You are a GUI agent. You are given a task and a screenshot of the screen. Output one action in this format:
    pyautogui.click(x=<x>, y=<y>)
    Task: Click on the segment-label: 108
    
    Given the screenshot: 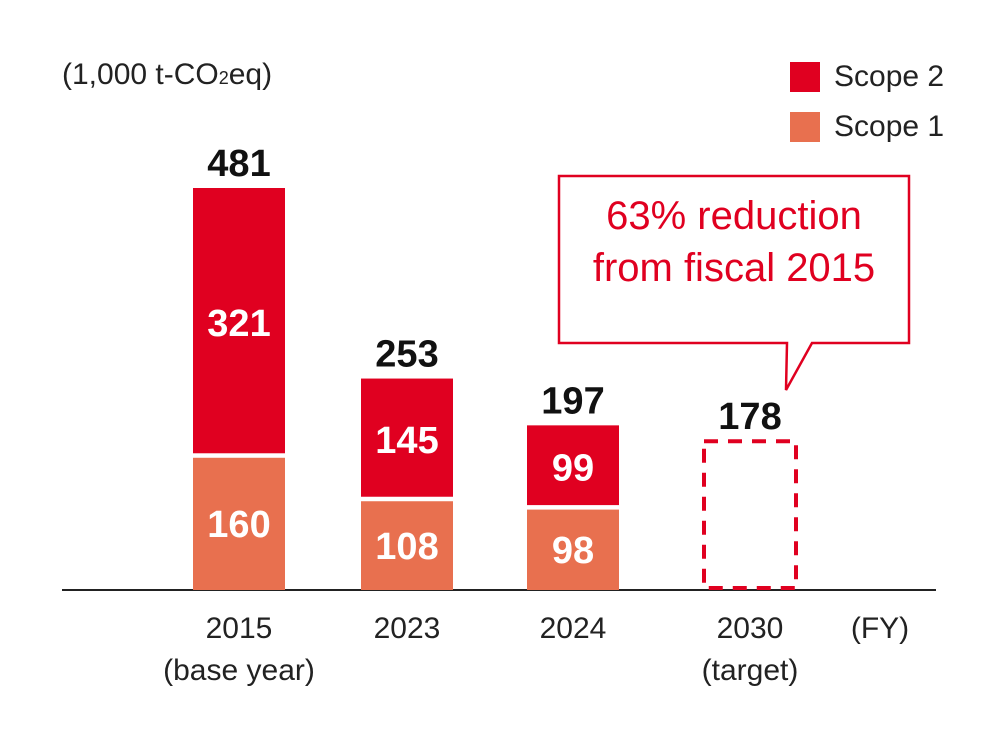 What is the action you would take?
    pyautogui.click(x=406, y=547)
    